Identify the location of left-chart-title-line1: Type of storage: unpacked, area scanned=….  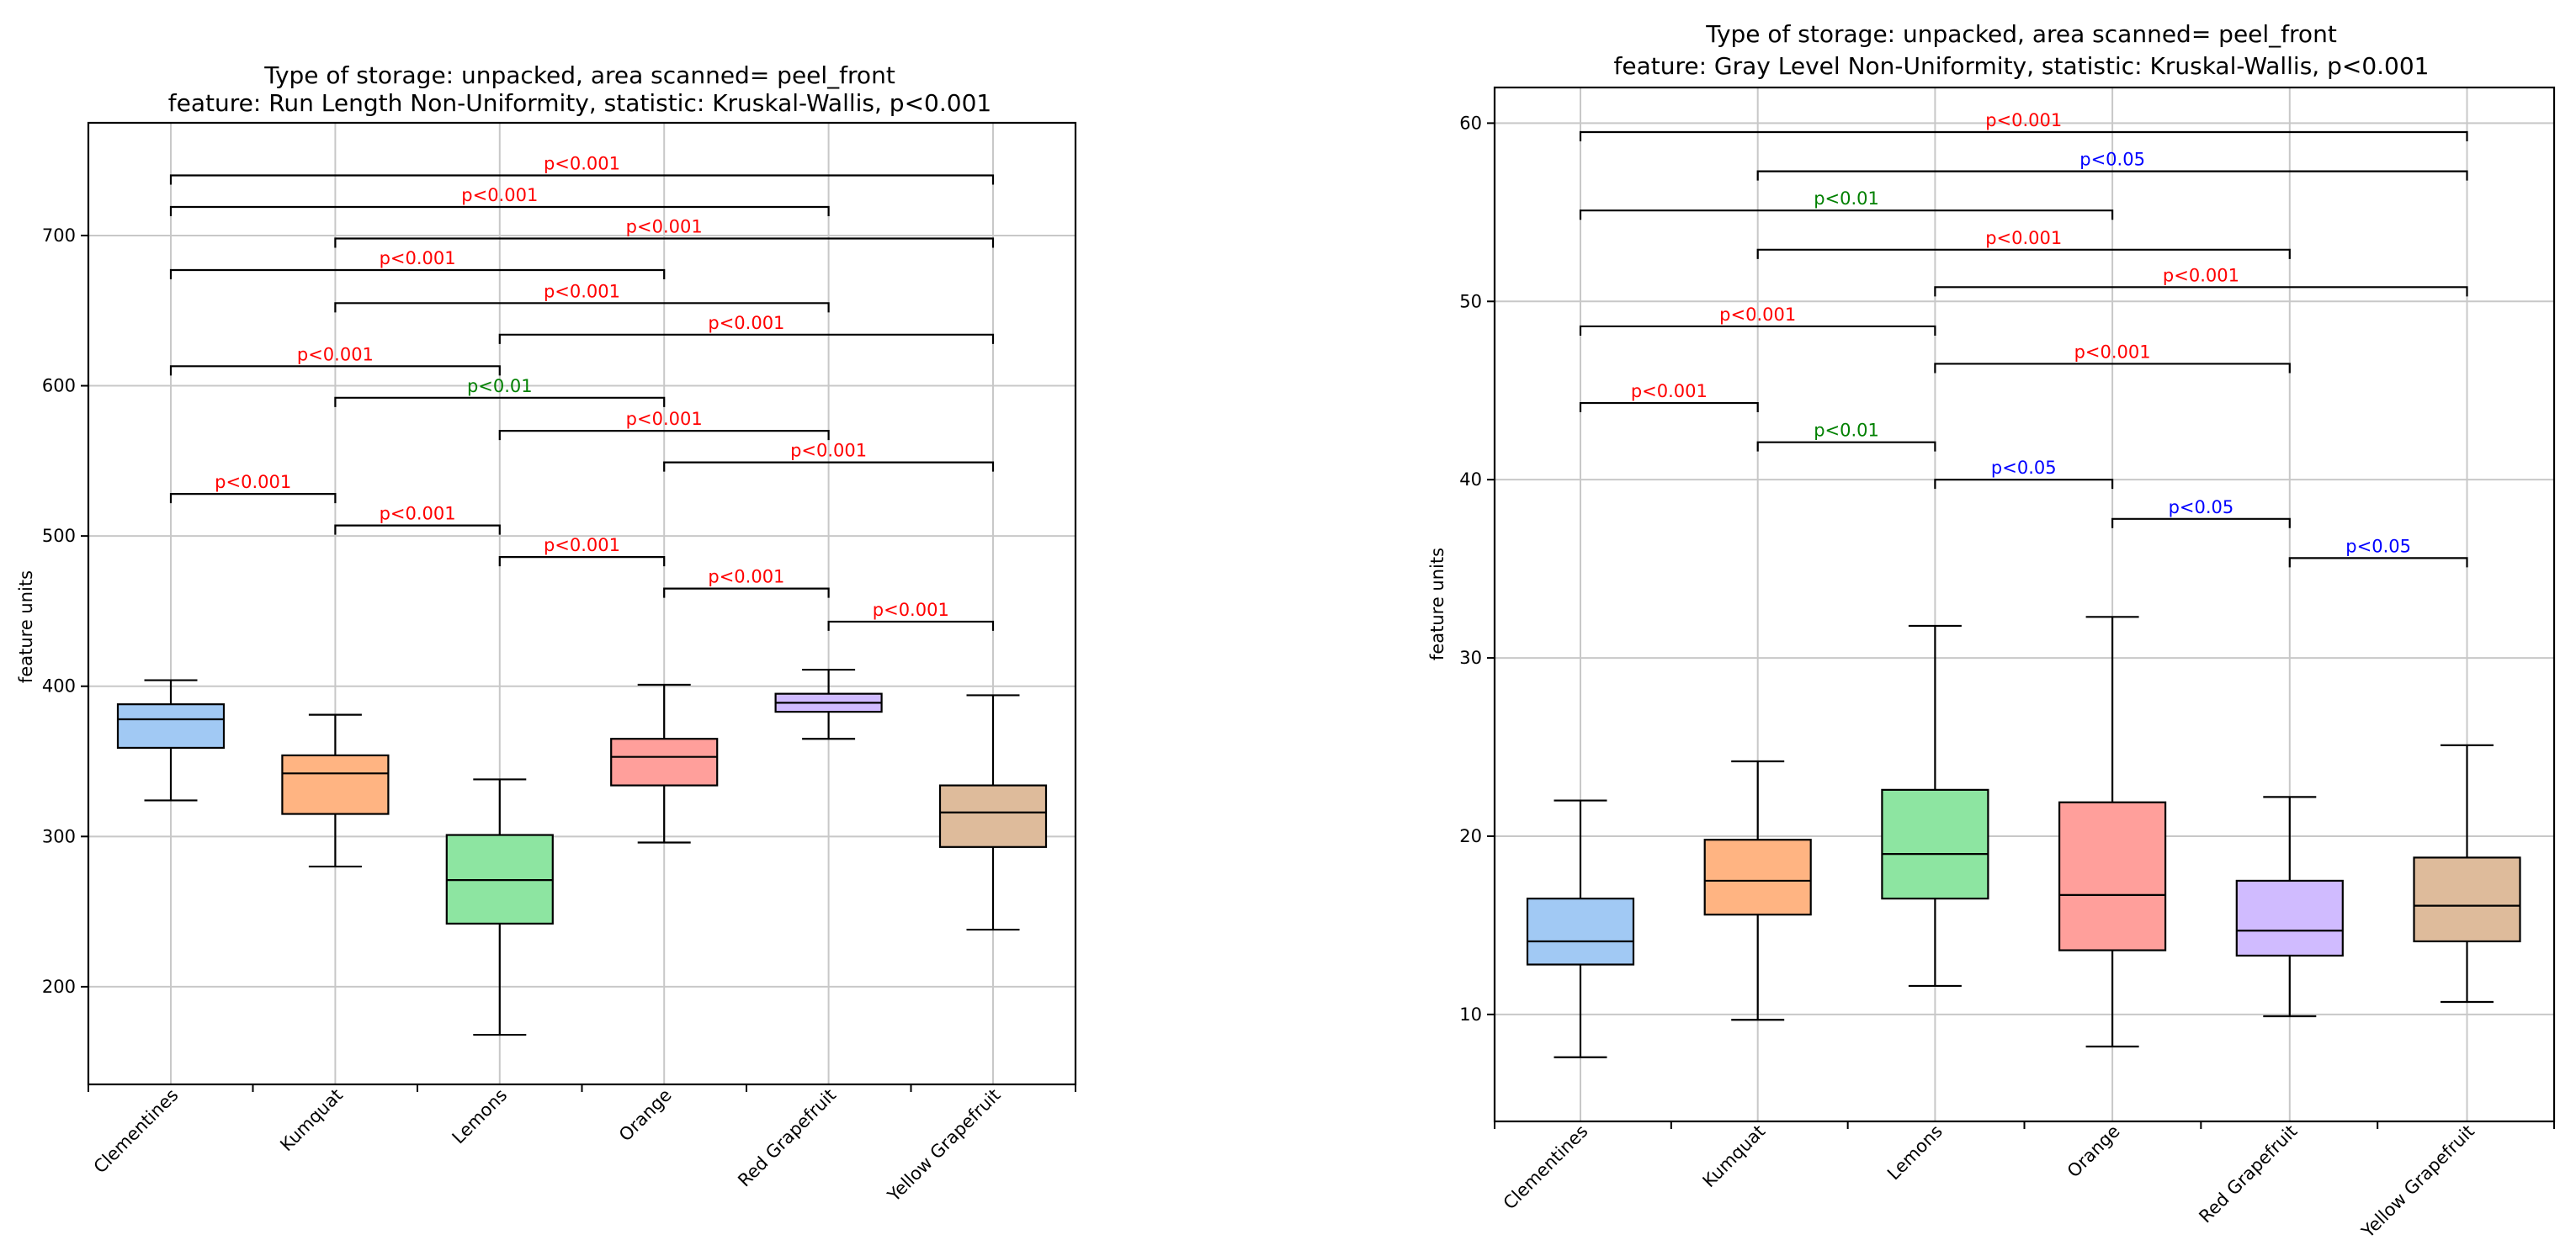
(579, 75).